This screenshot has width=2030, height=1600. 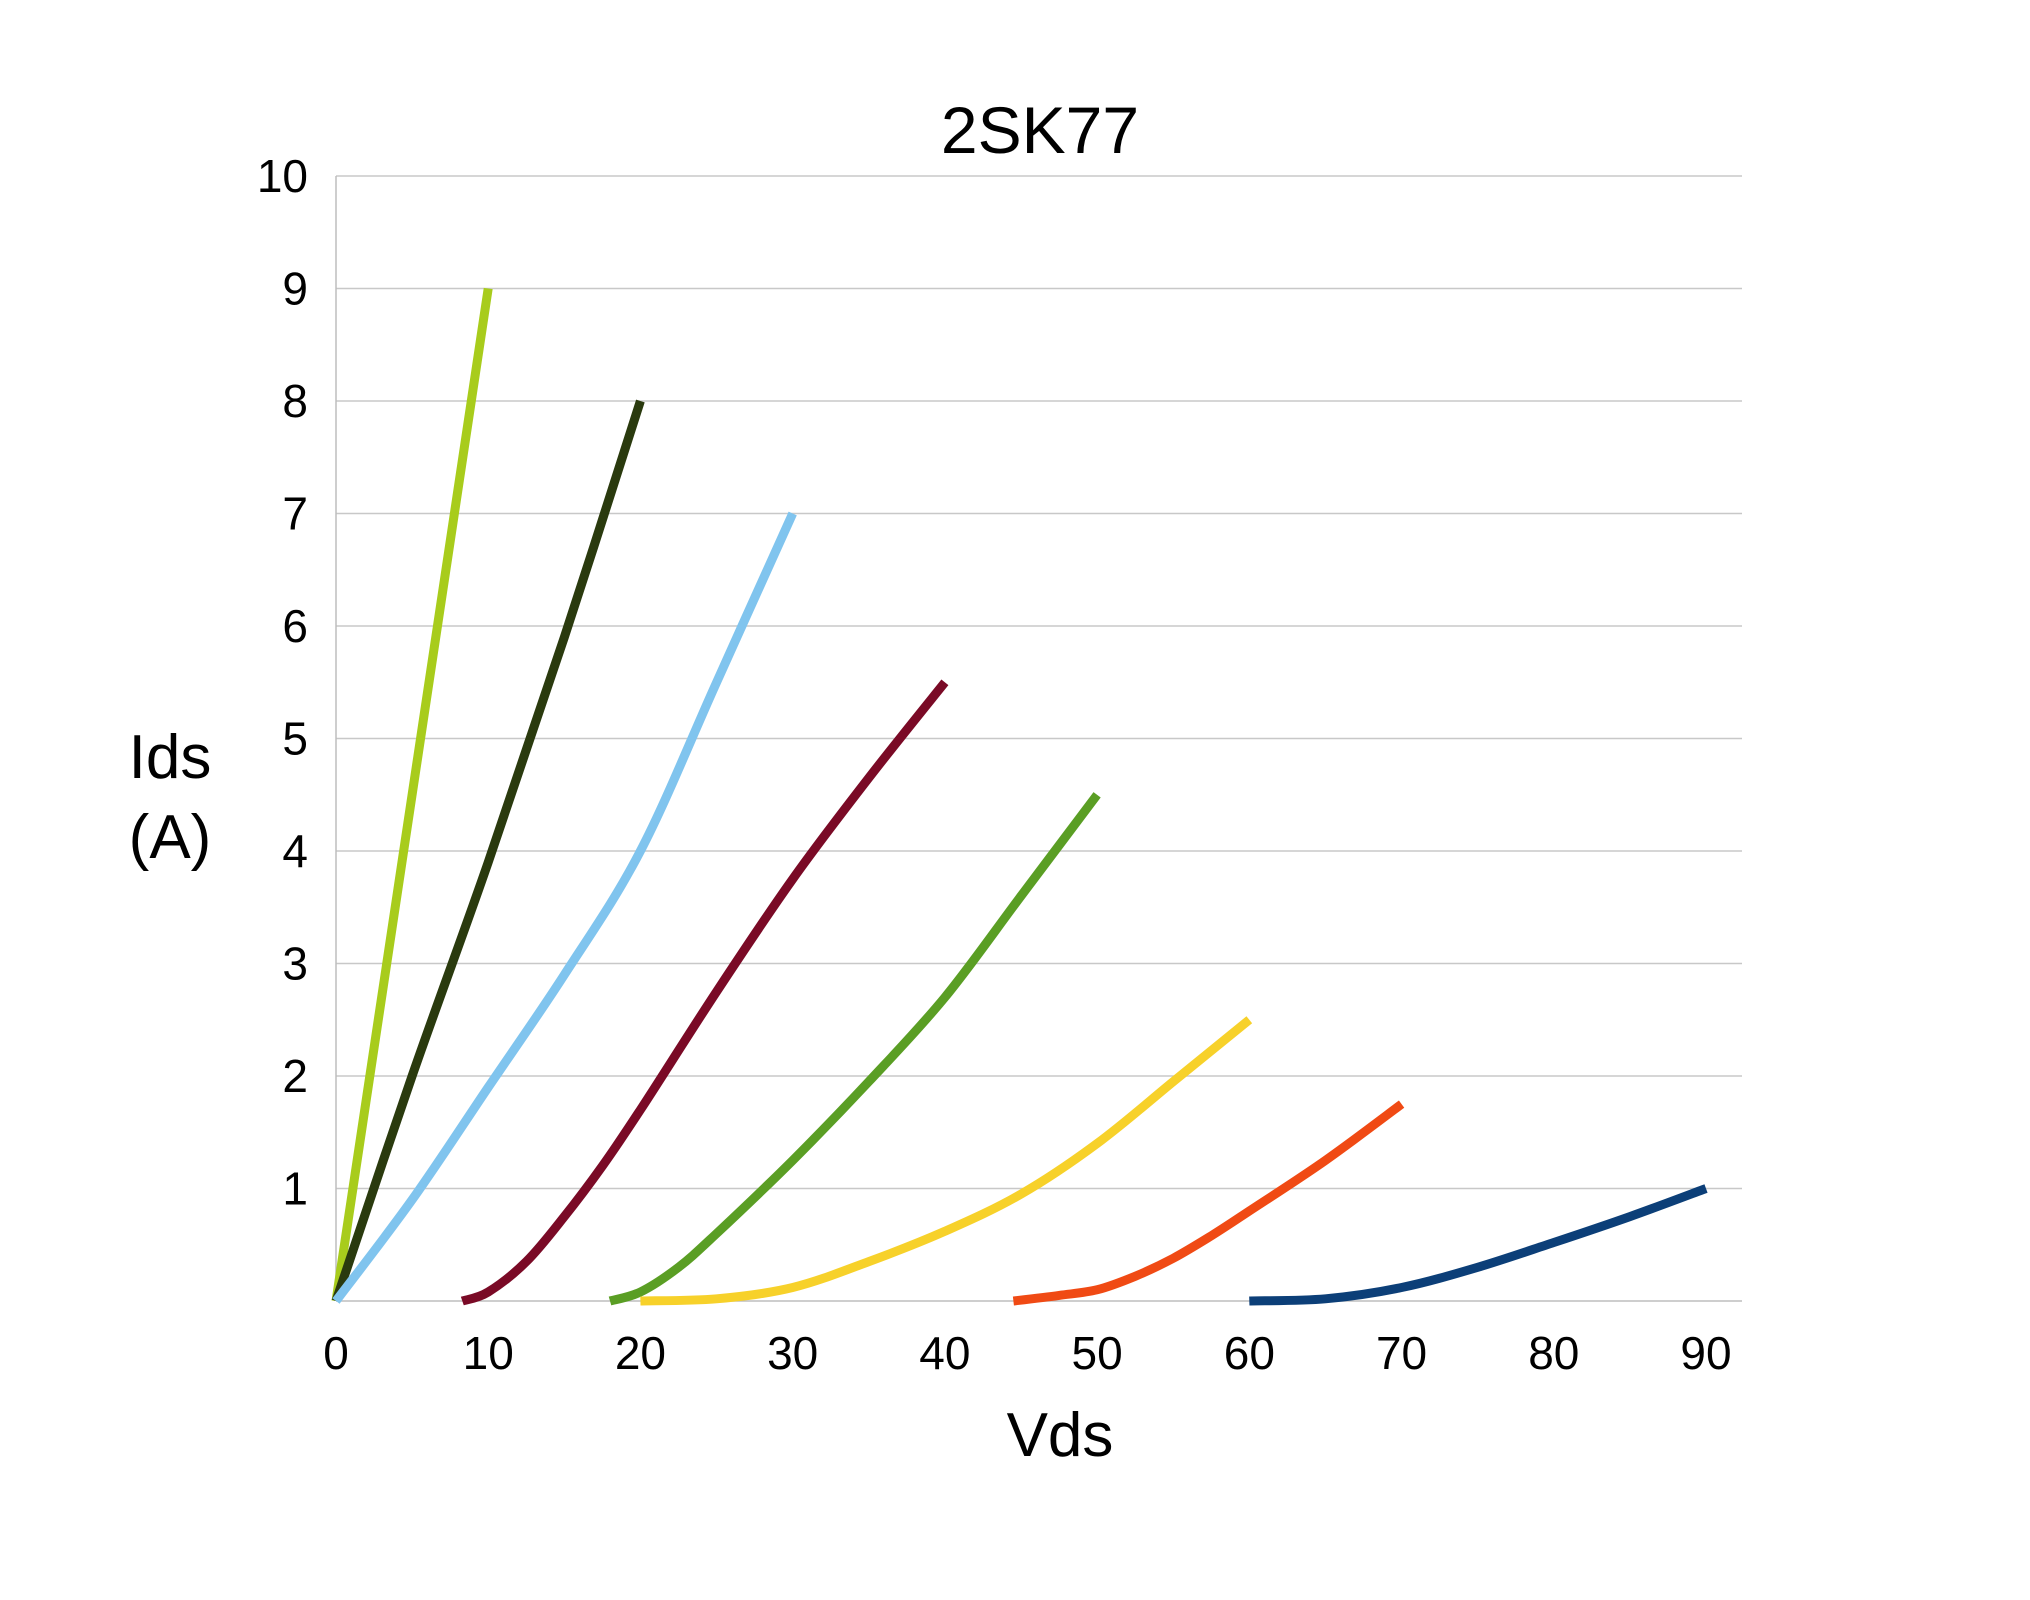 I want to click on y-tick-label-1: 1, so click(x=295, y=1189).